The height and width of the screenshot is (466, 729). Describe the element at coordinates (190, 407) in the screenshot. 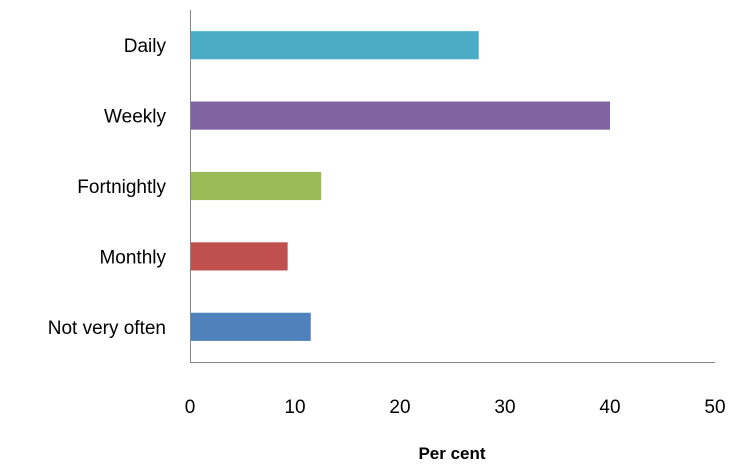

I see `x-tick-label: 0` at that location.